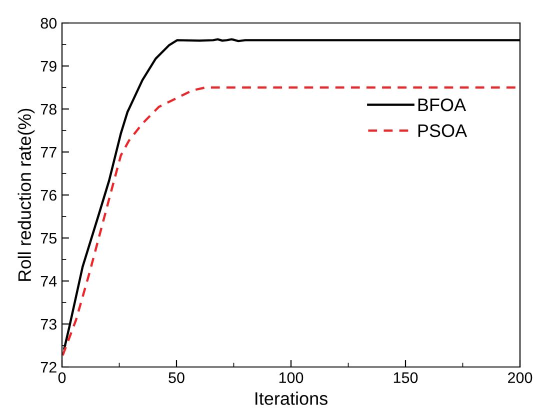 The image size is (536, 414). Describe the element at coordinates (443, 131) in the screenshot. I see `legend-label: PSOA` at that location.